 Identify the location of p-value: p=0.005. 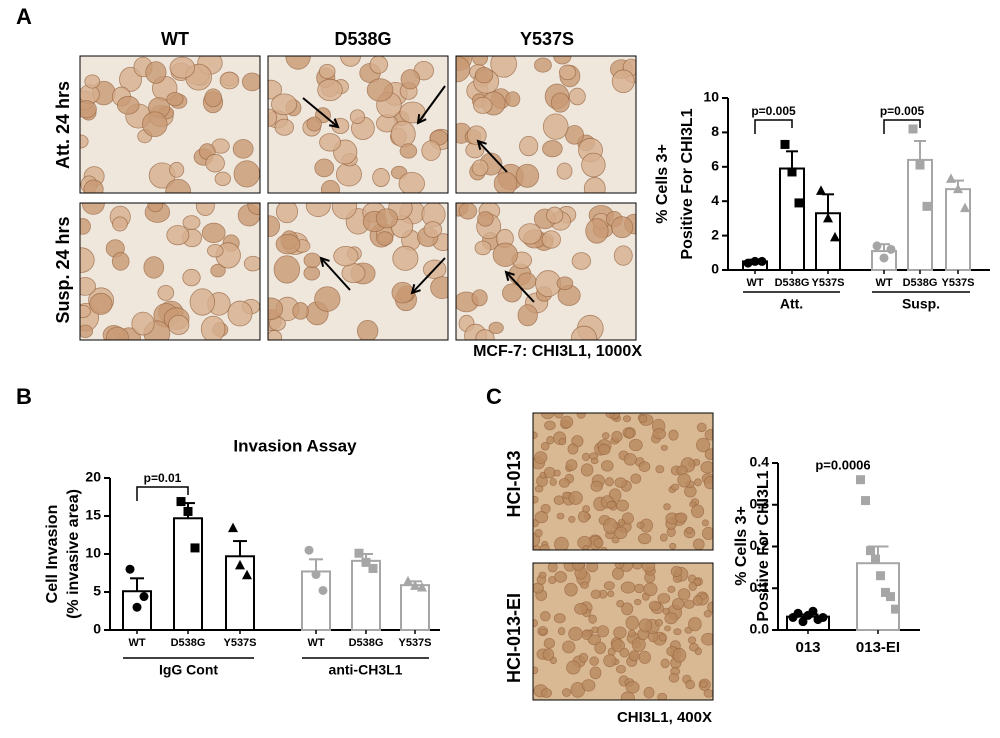
(773, 111).